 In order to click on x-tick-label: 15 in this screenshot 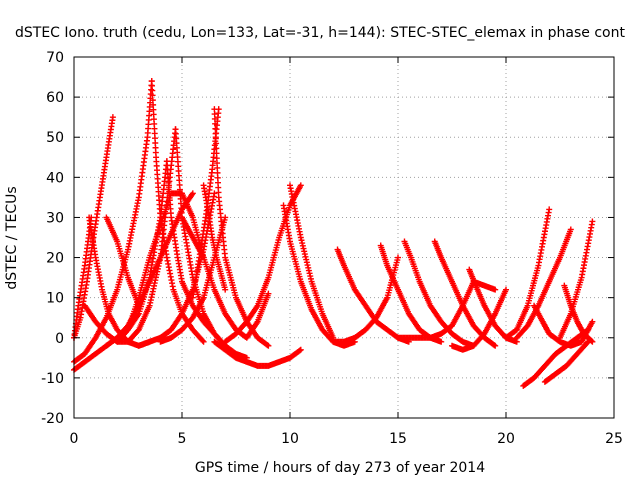, I will do `click(398, 439)`.